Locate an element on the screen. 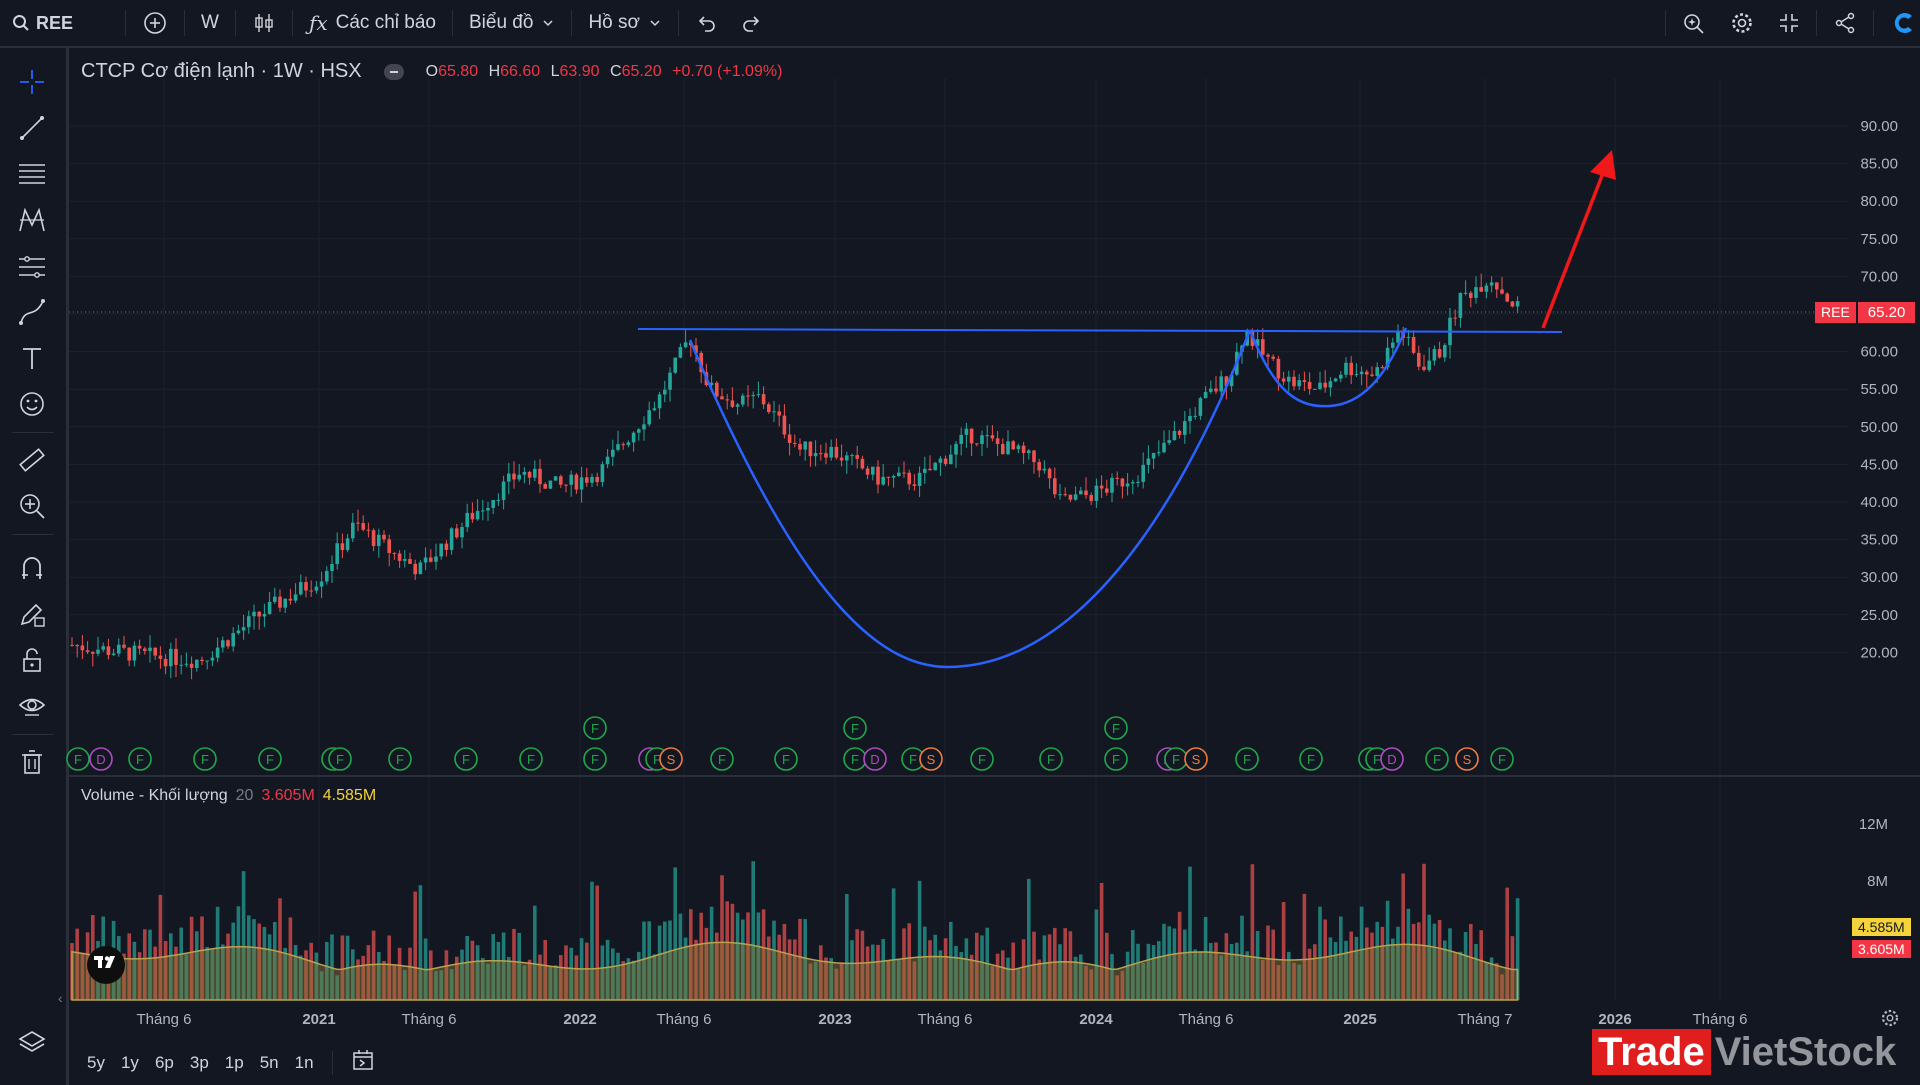 Image resolution: width=1920 pixels, height=1085 pixels. range-5n: 5n is located at coordinates (269, 1062).